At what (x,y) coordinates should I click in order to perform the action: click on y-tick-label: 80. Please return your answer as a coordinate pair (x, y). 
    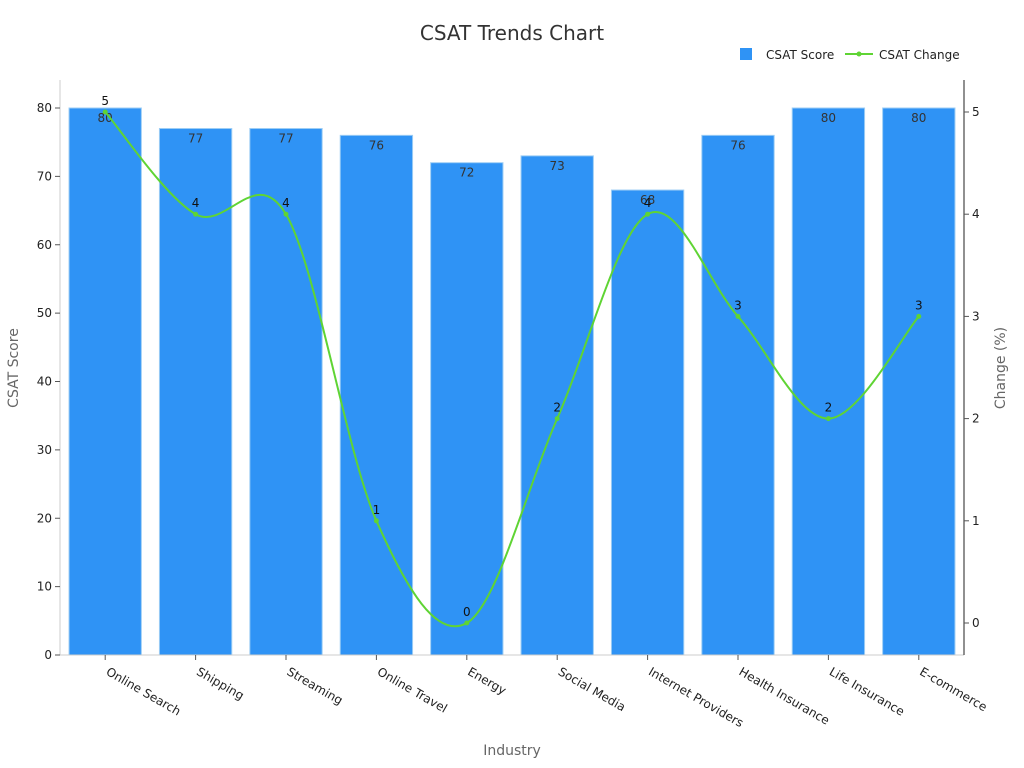
    Looking at the image, I should click on (44, 108).